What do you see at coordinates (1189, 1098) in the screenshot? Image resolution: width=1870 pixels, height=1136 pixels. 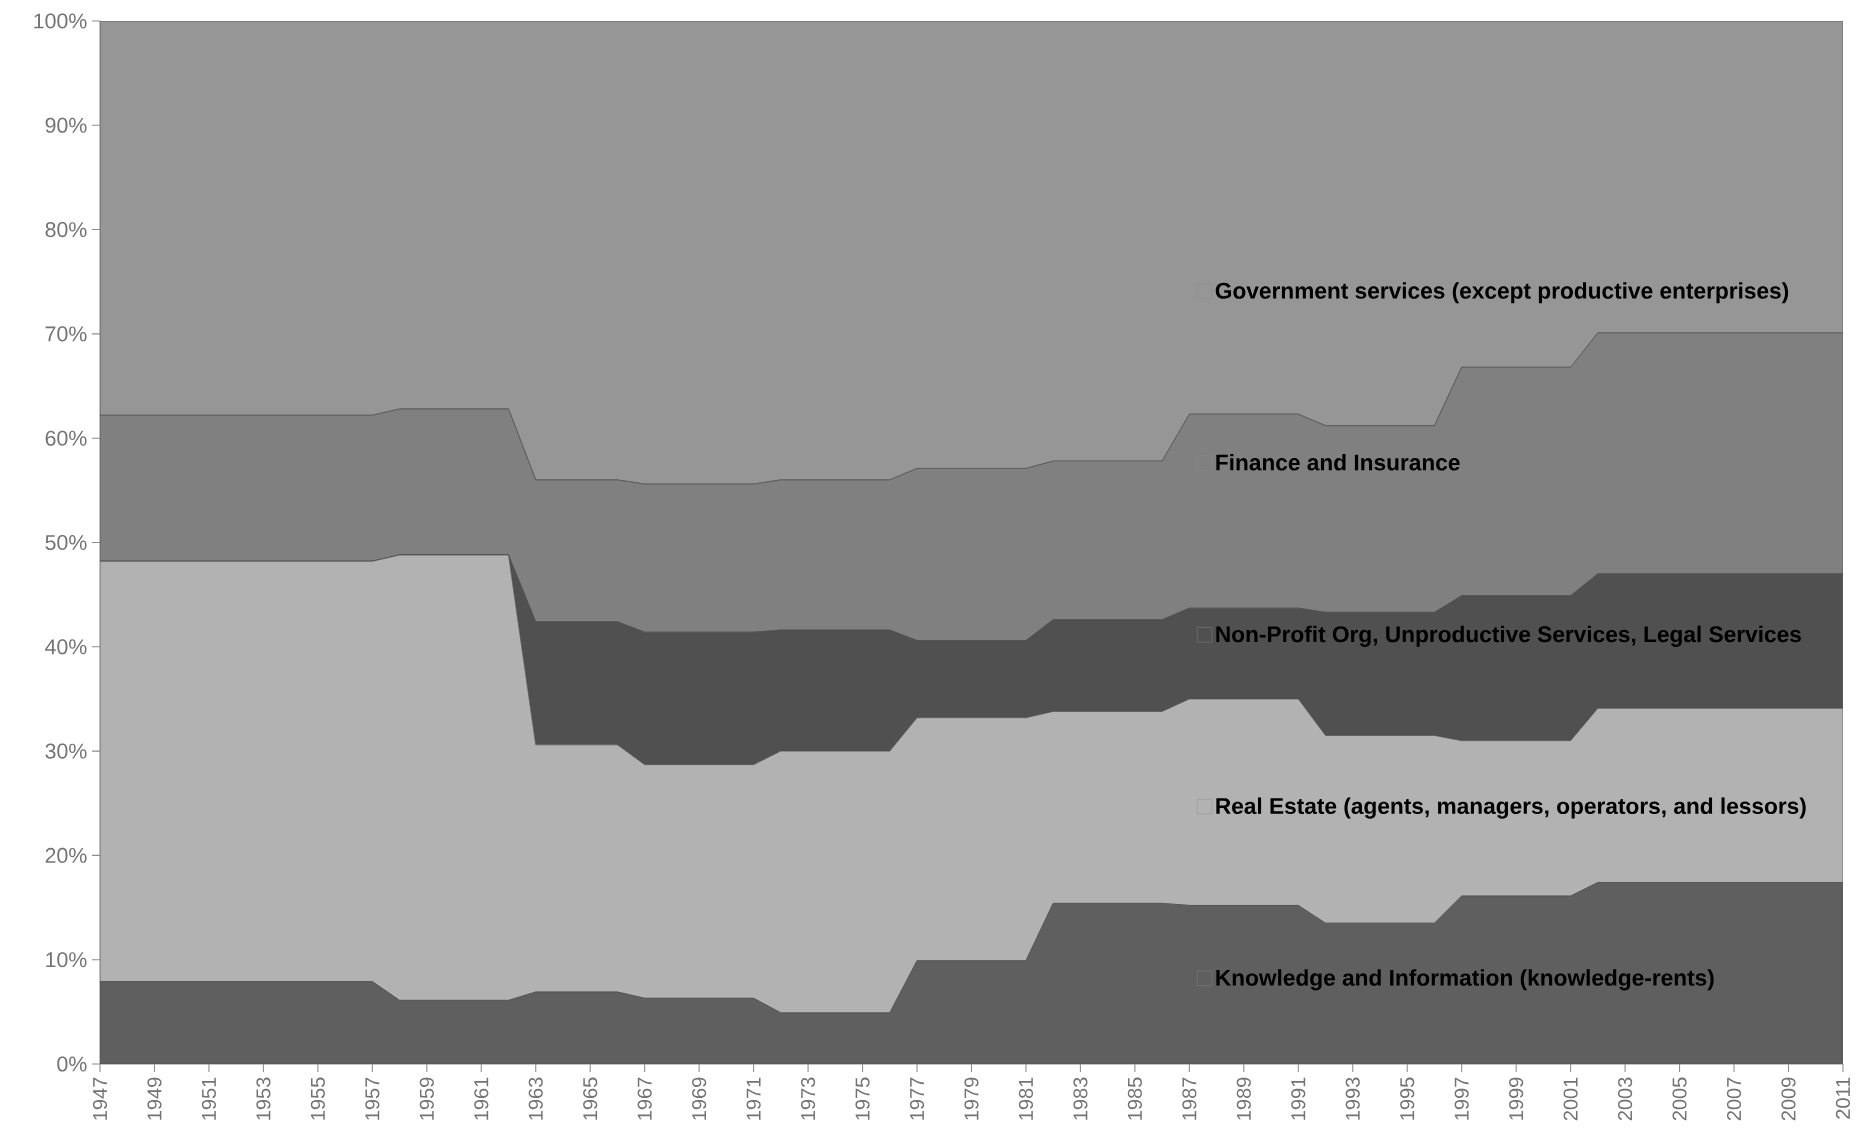 I see `x-tick-label: 1987` at bounding box center [1189, 1098].